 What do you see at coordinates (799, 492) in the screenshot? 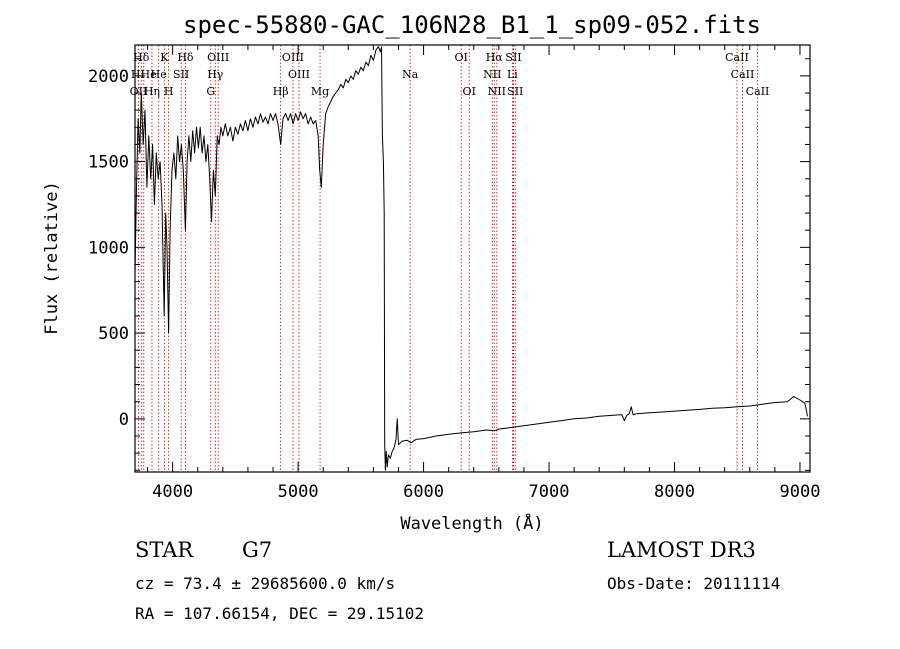
I see `x-tick-label: 9000` at bounding box center [799, 492].